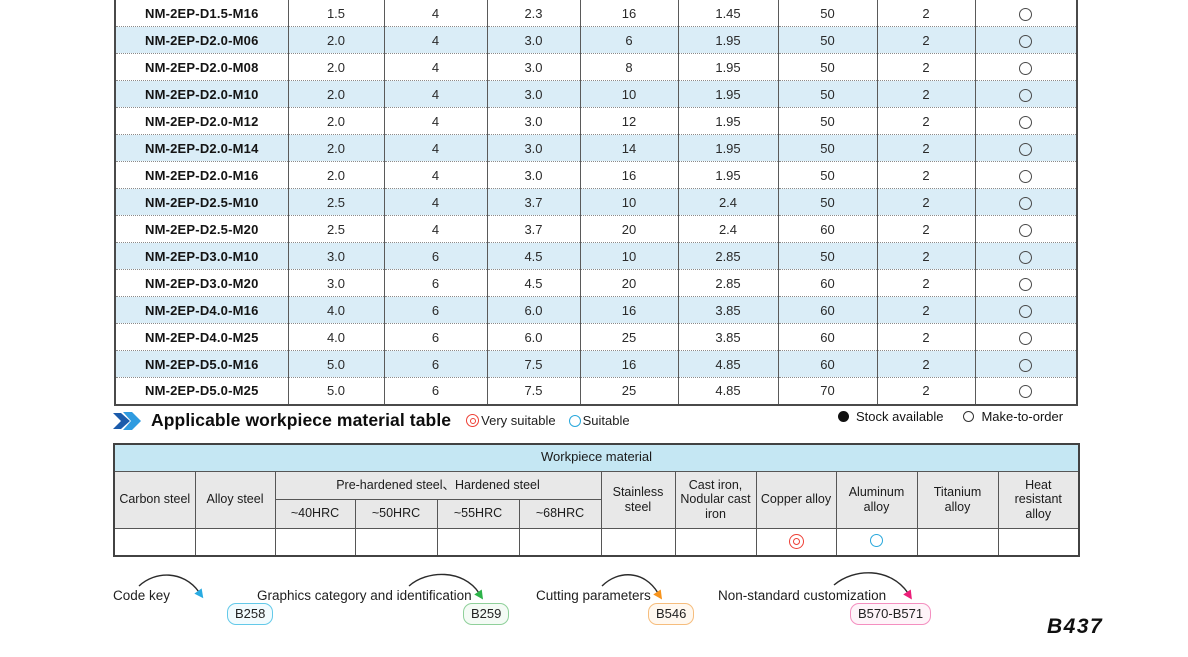  I want to click on value-cell: 1.45, so click(727, 13).